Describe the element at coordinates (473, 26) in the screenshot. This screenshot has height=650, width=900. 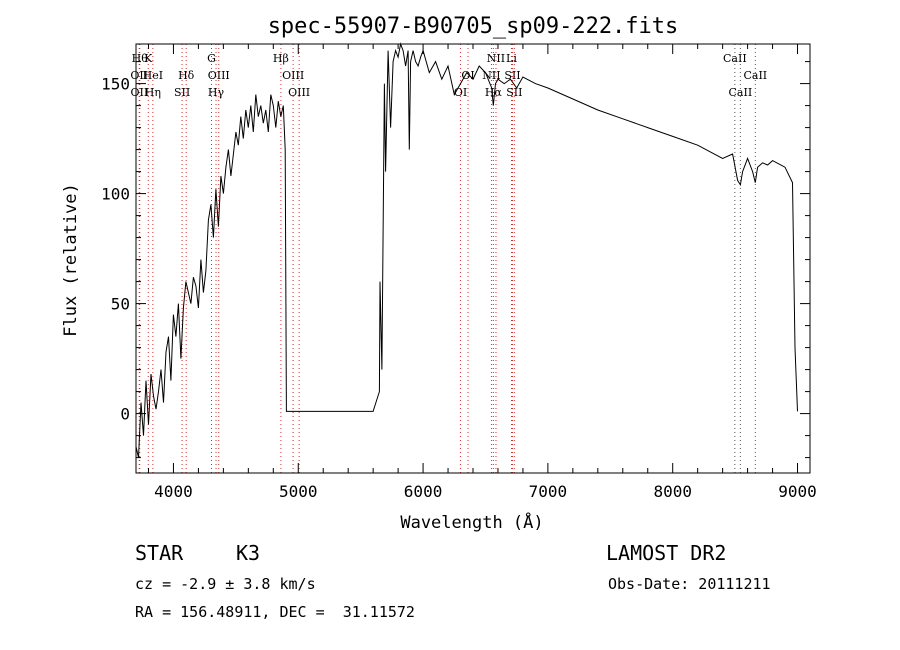
I see `chart-title: spec-55907-B90705_sp09-222.fits` at that location.